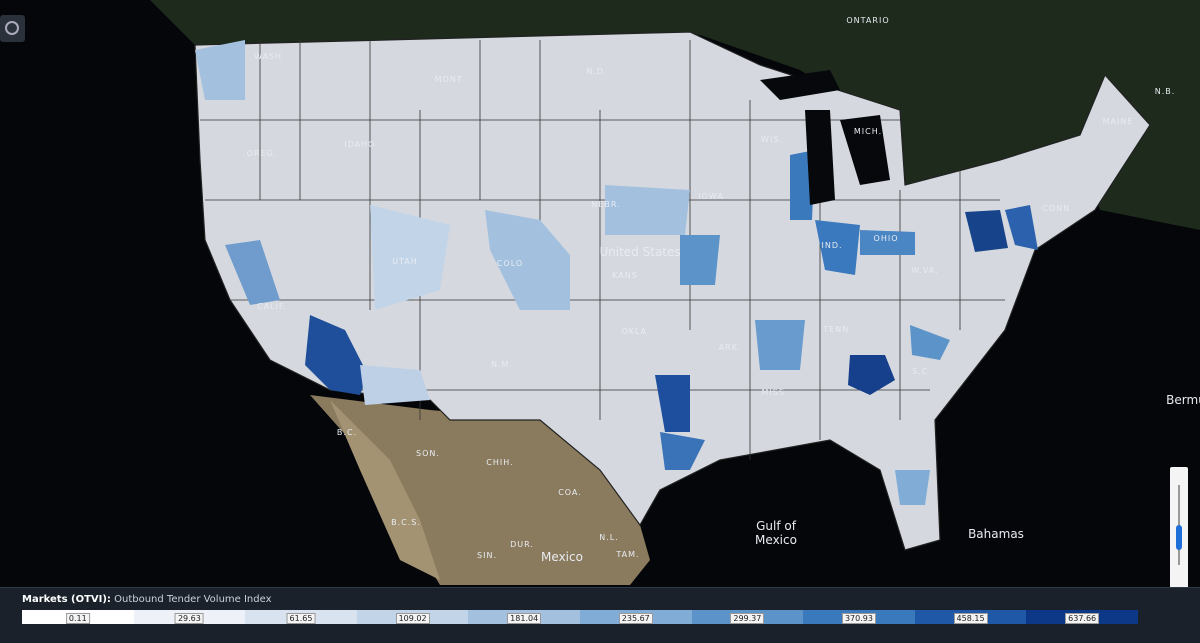  Describe the element at coordinates (867, 20) in the screenshot. I see `map-label: ONTARIO` at that location.